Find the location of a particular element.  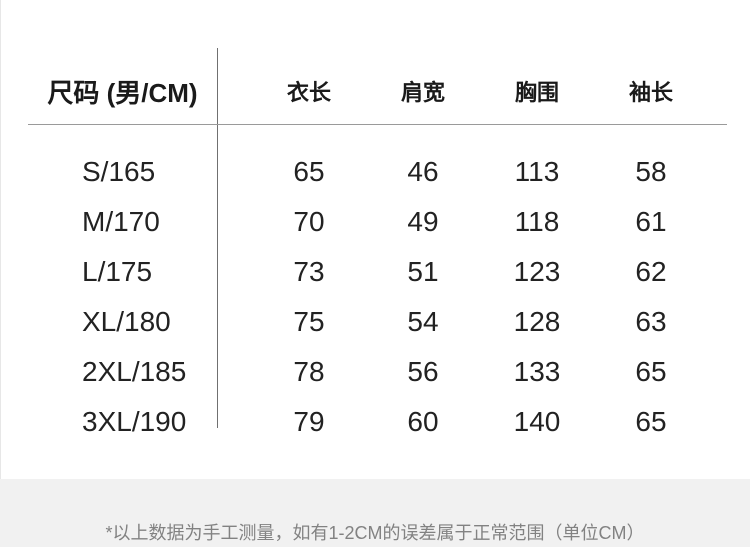

measurement-disclaimer: *以上数据为手工测量，如有1-2CM的误差属于正常范围（单位CM） is located at coordinates (375, 533).